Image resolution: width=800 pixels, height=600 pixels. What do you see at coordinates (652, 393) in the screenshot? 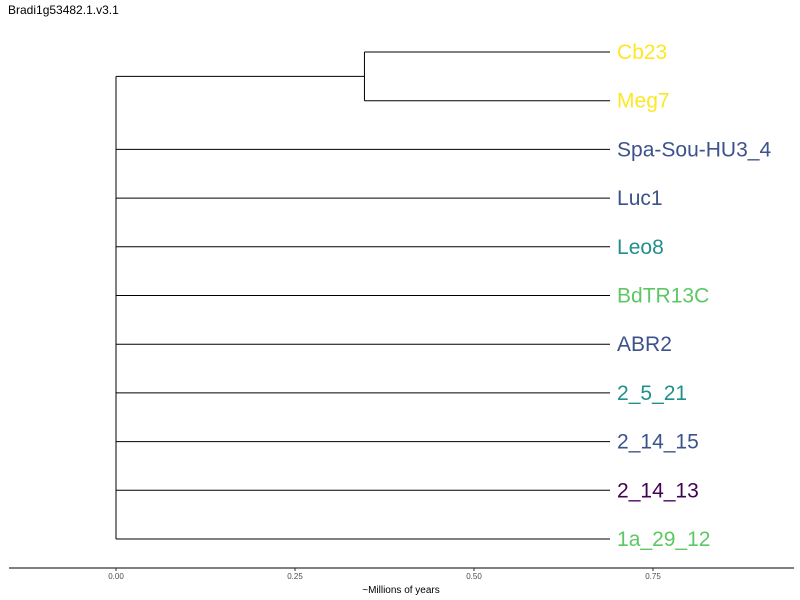
I see `tip-label: 2_5_21` at bounding box center [652, 393].